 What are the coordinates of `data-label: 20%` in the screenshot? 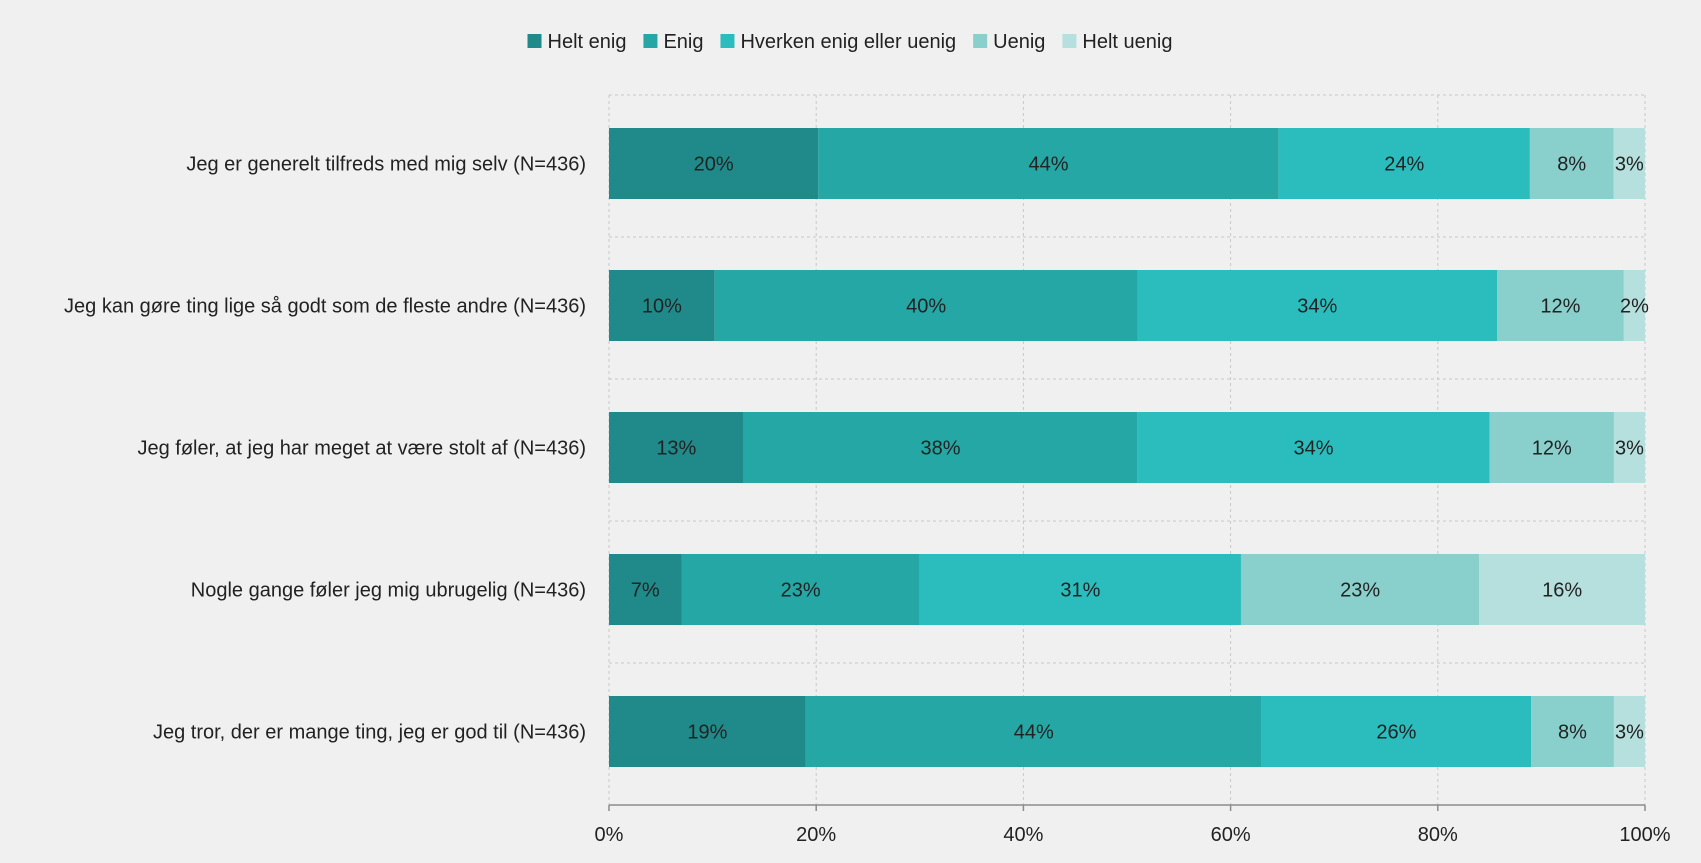 It's located at (714, 165).